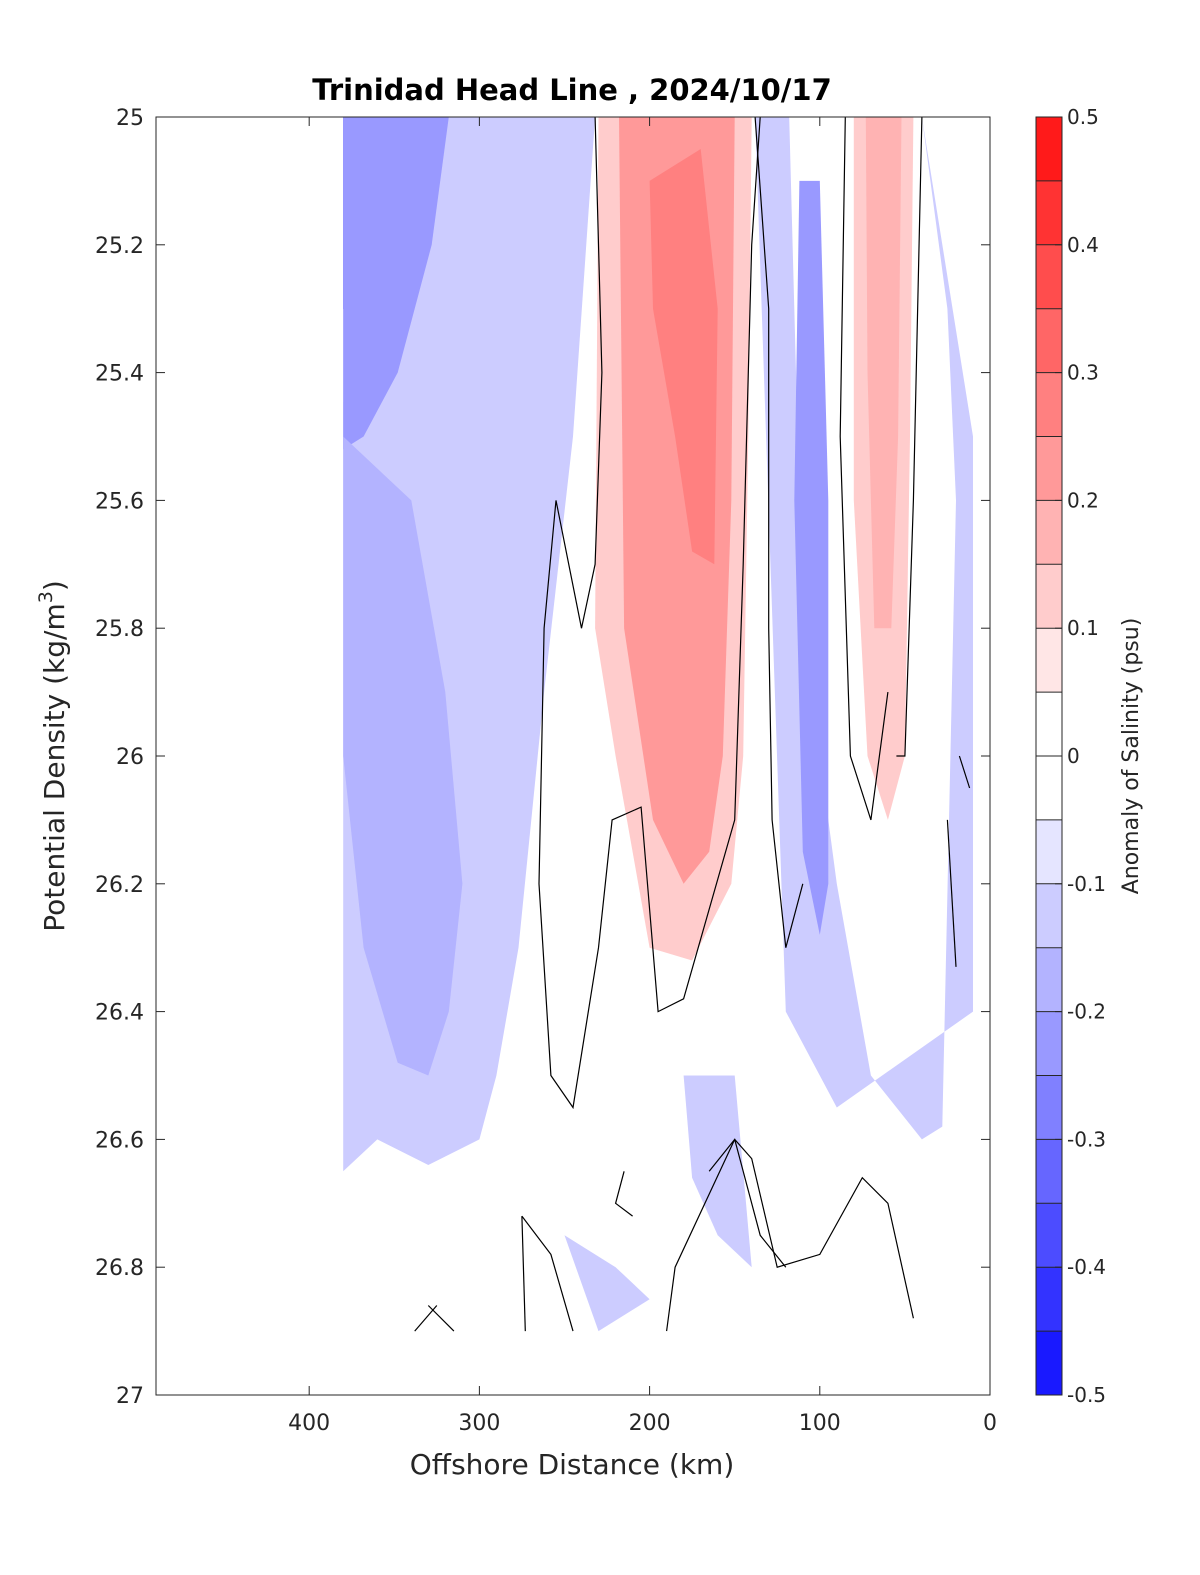 This screenshot has height=1575, width=1200. Describe the element at coordinates (820, 1423) in the screenshot. I see `x-tick-label-100: 100` at that location.